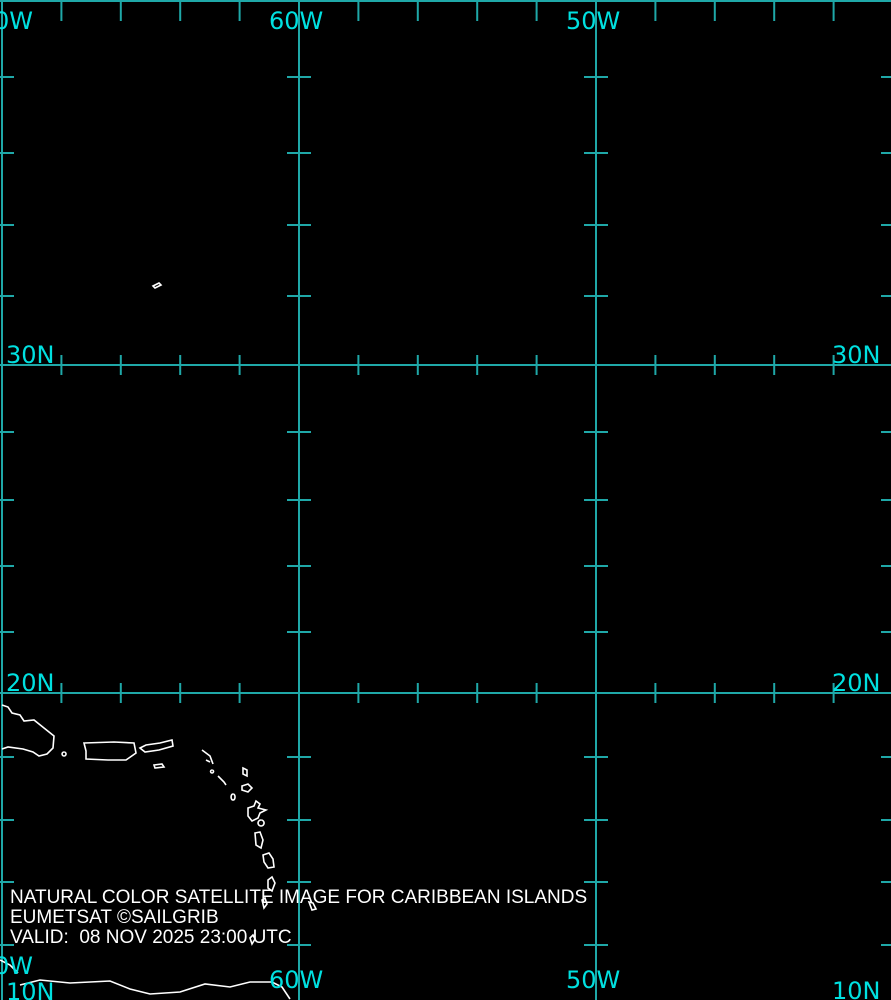 This screenshot has height=1000, width=891. What do you see at coordinates (114, 917) in the screenshot?
I see `caption-credit: EUMETSAT ©SAILGRIB` at bounding box center [114, 917].